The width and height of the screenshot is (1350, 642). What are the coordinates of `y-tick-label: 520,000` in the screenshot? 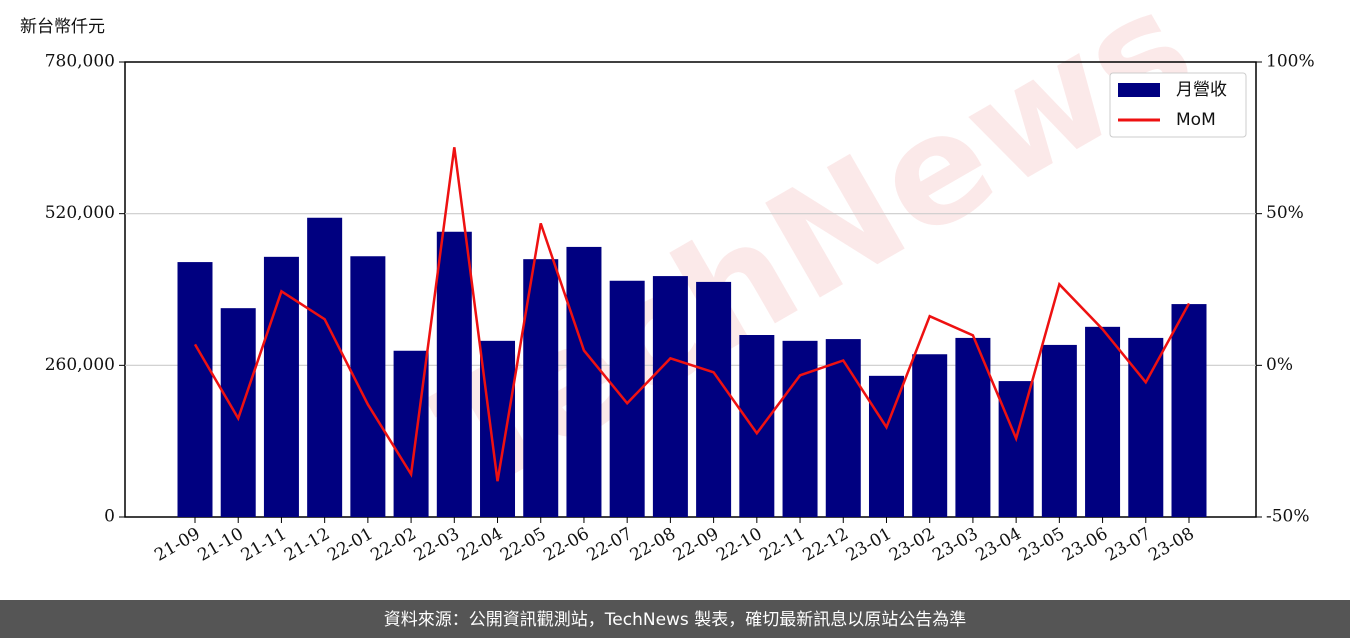 It's located at (80, 213).